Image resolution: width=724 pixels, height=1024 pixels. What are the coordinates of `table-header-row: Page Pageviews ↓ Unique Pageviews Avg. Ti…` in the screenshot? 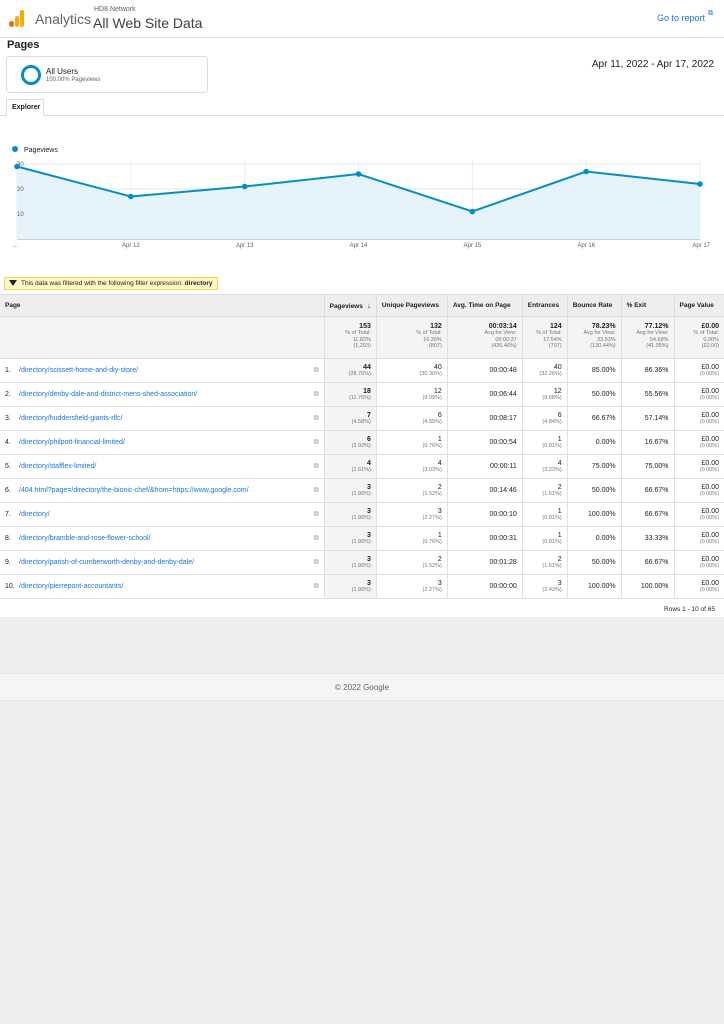 It's located at (362, 305).